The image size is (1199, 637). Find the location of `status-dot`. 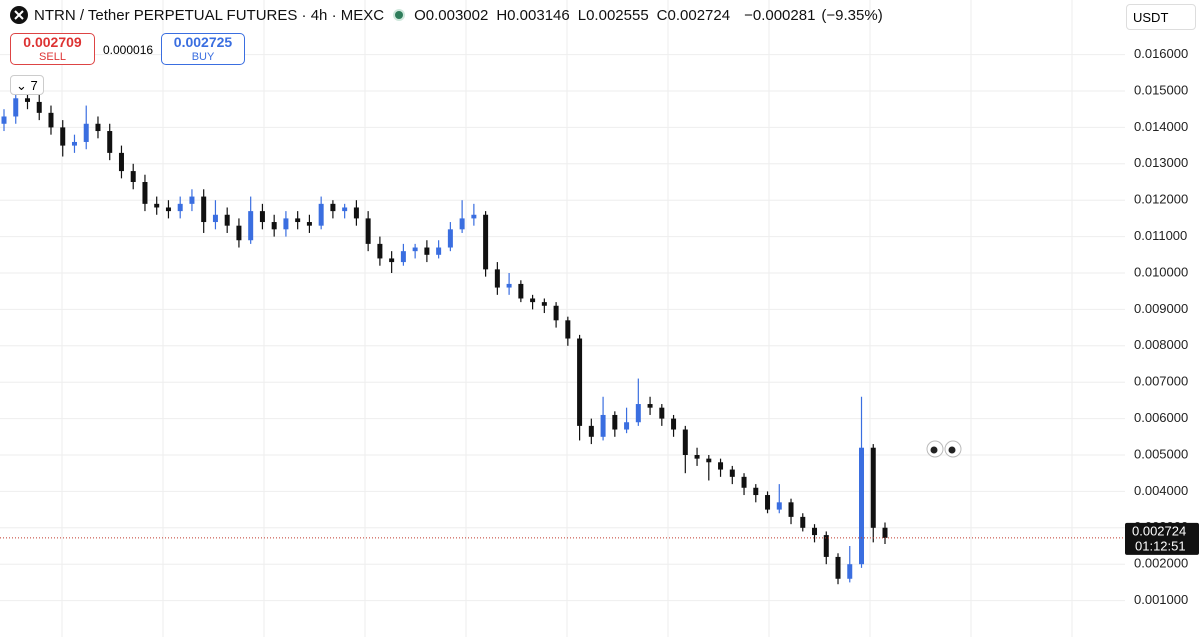

status-dot is located at coordinates (399, 15).